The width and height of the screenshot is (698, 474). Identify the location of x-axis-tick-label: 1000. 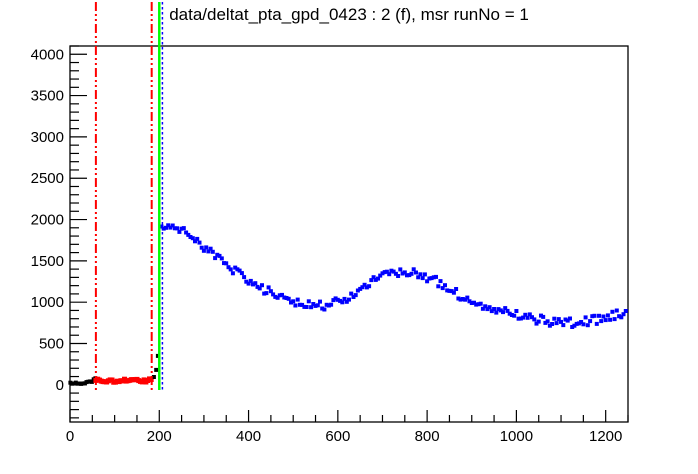
(516, 436).